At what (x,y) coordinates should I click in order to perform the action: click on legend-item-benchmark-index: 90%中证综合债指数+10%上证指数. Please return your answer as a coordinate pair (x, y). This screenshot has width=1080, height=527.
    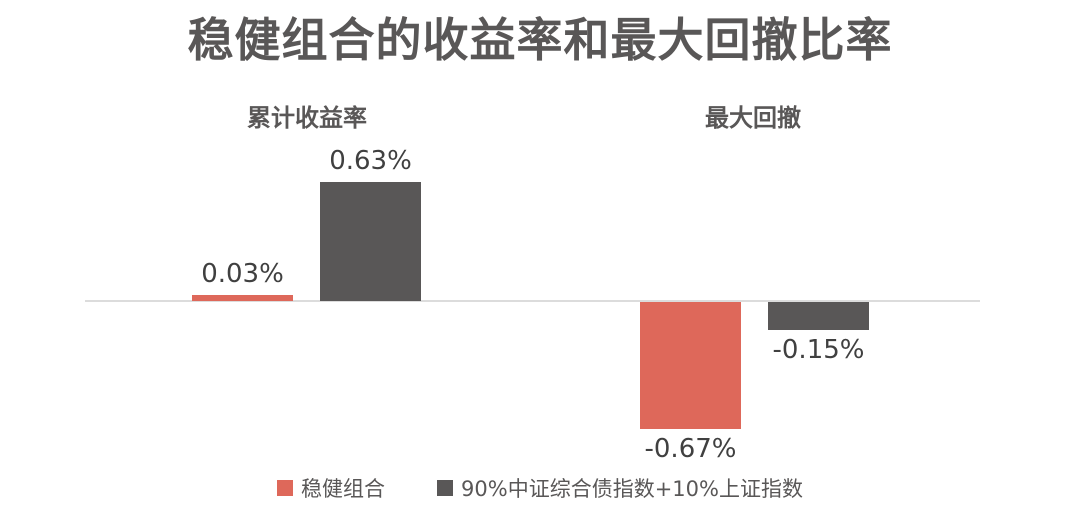
    Looking at the image, I should click on (620, 488).